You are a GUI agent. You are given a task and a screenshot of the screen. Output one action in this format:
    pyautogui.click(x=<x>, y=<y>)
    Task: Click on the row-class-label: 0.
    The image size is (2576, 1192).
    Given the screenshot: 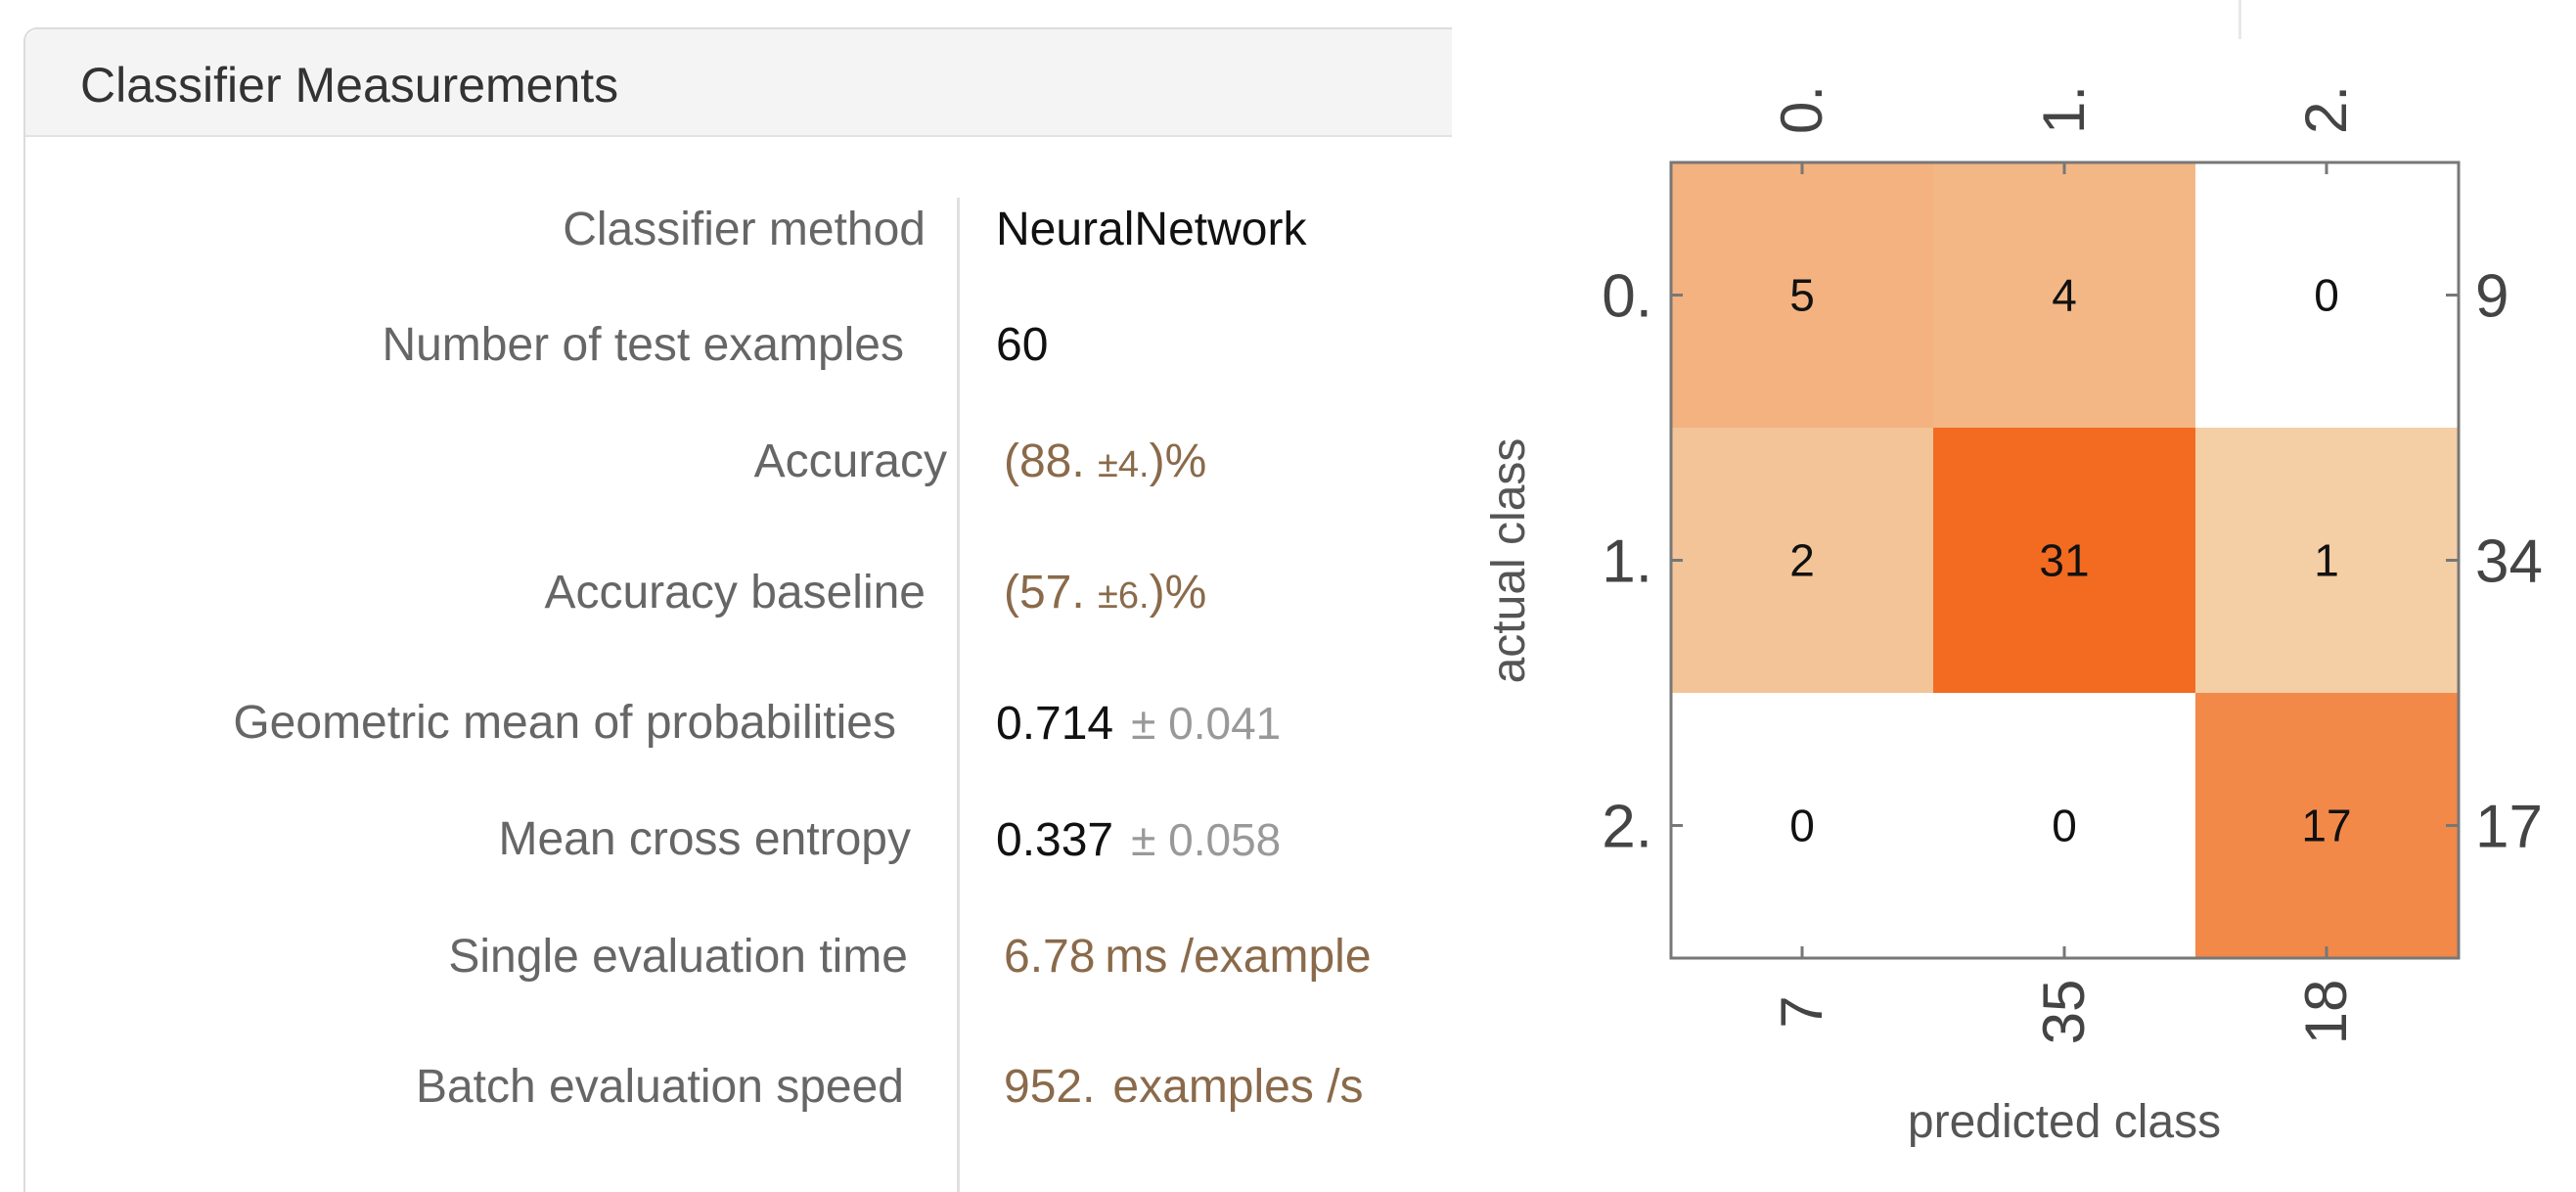 What is the action you would take?
    pyautogui.click(x=1627, y=297)
    